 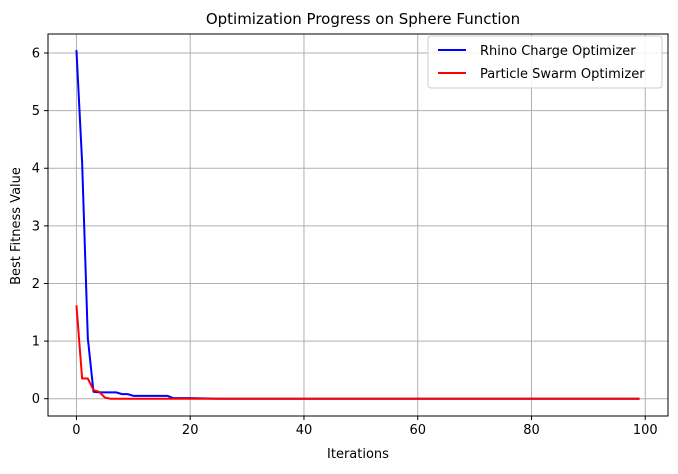 I want to click on legend-label-rhino-charge: Rhino Charge Optimizer, so click(x=558, y=51).